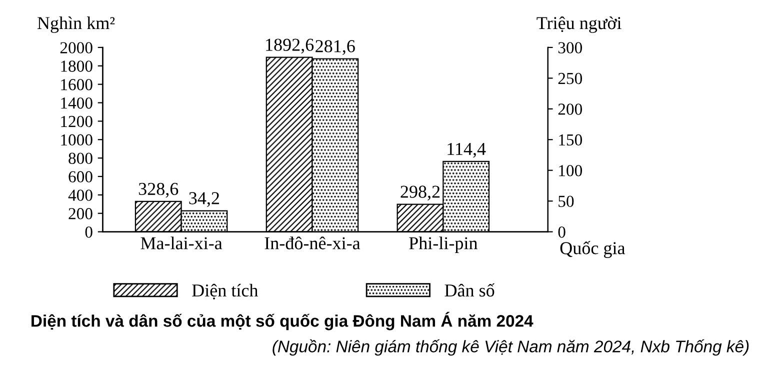 This screenshot has width=761, height=365. Describe the element at coordinates (290, 46) in the screenshot. I see `data-label: 1892,6` at that location.